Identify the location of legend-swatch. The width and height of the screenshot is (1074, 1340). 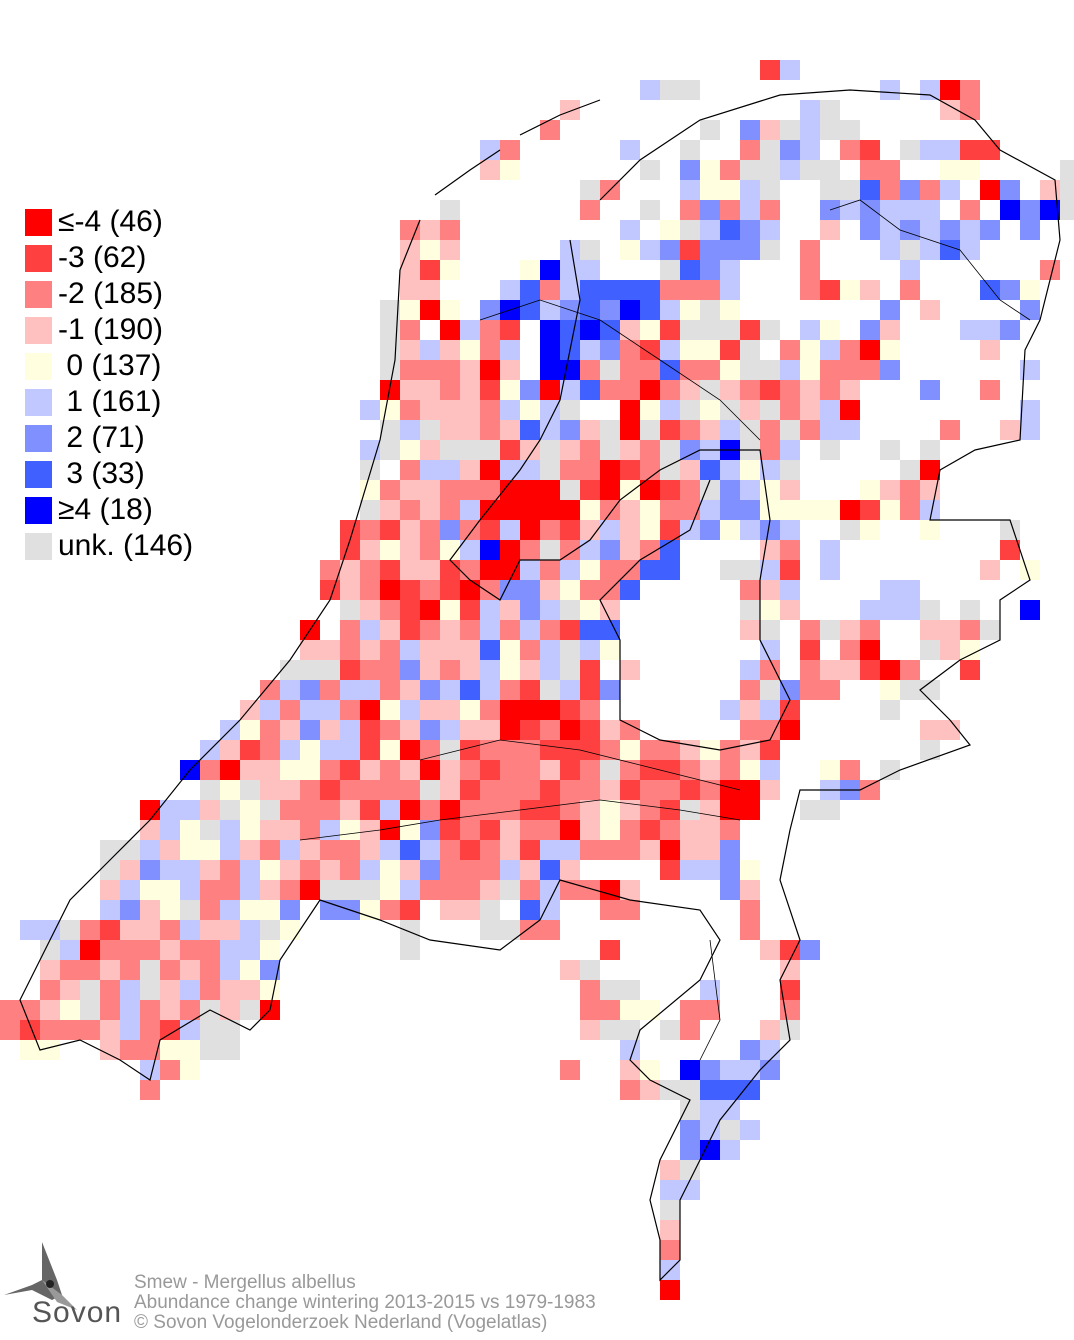
(38, 222).